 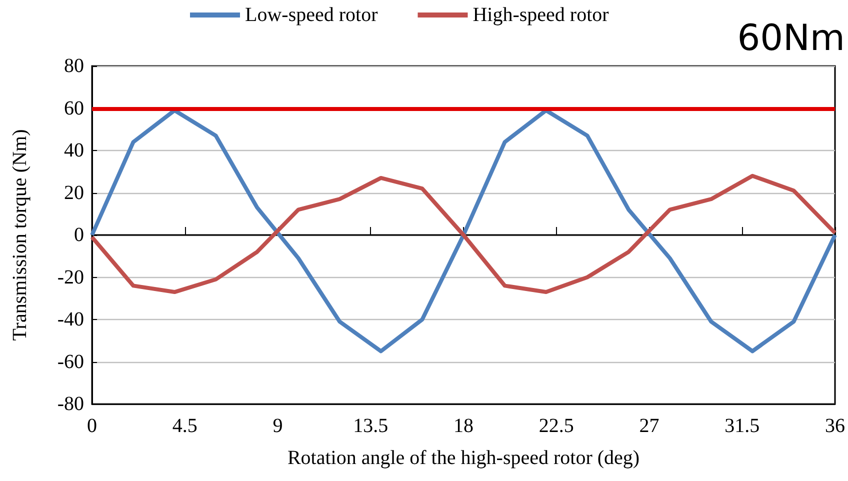 What do you see at coordinates (79, 235) in the screenshot?
I see `y-tick-label: 0` at bounding box center [79, 235].